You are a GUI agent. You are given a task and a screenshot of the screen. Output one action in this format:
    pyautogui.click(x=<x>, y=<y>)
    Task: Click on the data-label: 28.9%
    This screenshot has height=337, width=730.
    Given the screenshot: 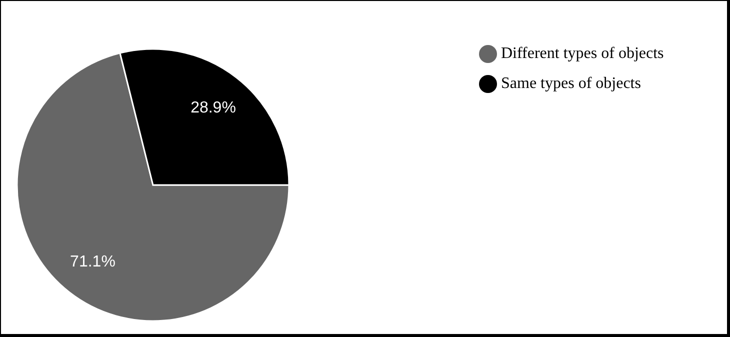 What is the action you would take?
    pyautogui.click(x=213, y=107)
    